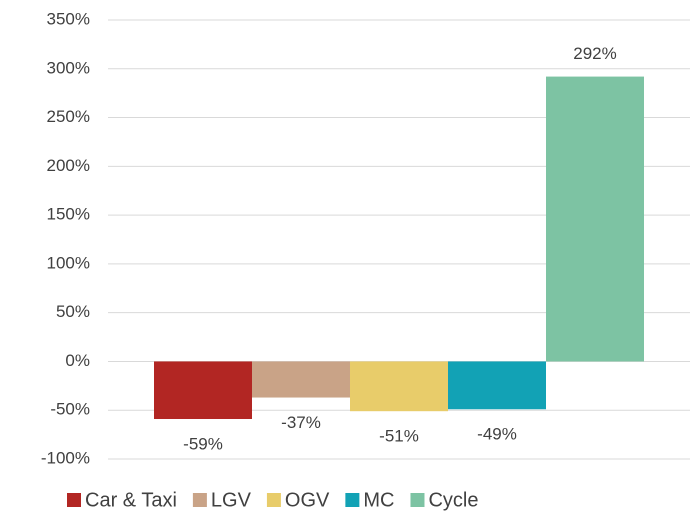 The image size is (690, 517). Describe the element at coordinates (453, 500) in the screenshot. I see `legend-label: Cycle` at that location.